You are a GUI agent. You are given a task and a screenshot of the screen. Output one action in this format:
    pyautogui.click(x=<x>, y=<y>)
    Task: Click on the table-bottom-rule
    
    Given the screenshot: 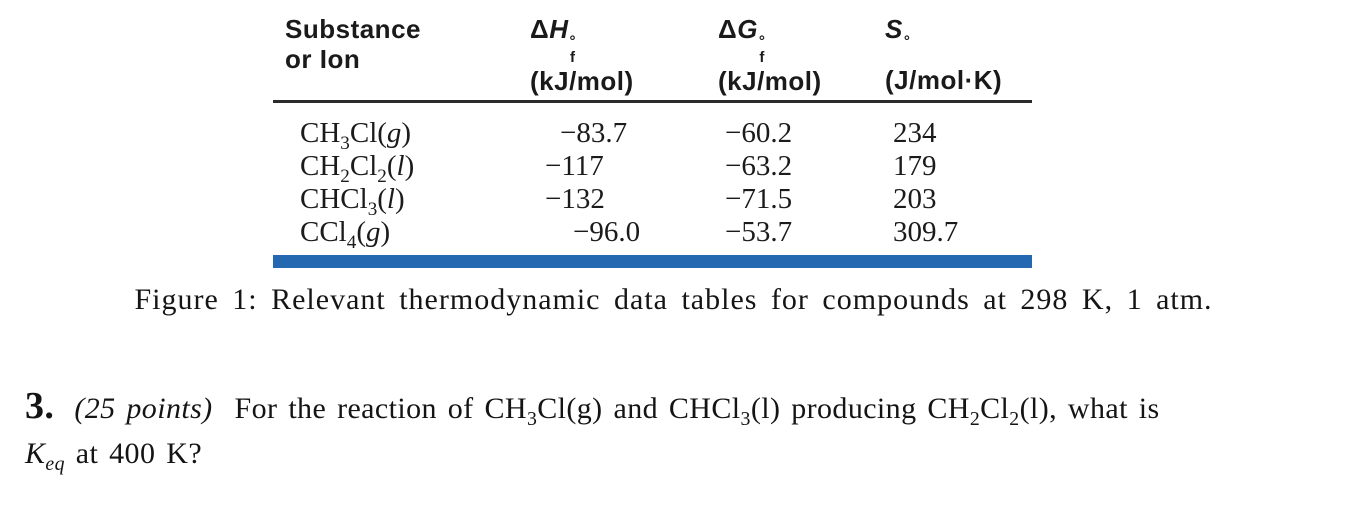 What is the action you would take?
    pyautogui.click(x=652, y=261)
    